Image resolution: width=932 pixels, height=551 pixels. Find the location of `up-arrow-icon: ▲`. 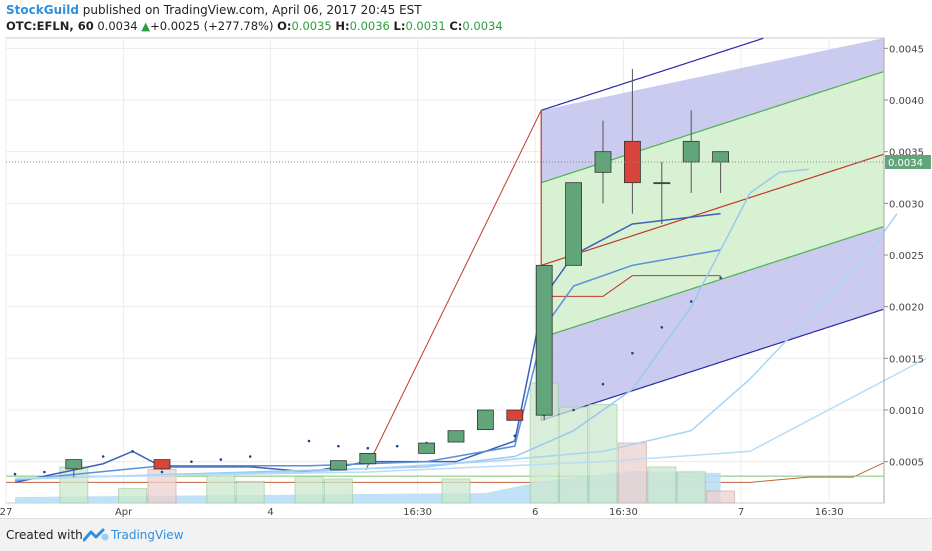

up-arrow-icon: ▲ is located at coordinates (146, 26).